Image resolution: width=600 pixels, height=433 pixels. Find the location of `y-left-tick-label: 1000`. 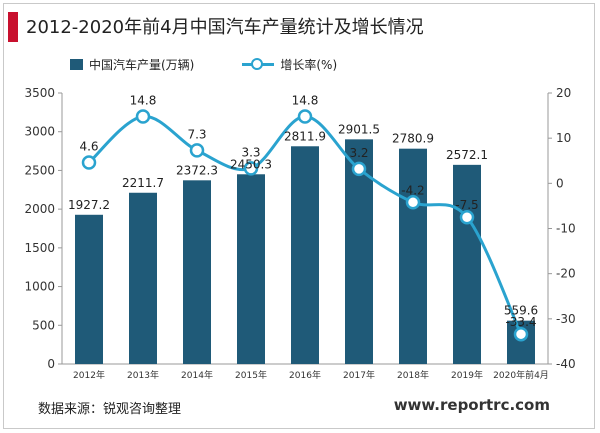

y-left-tick-label: 1000 is located at coordinates (39, 287).